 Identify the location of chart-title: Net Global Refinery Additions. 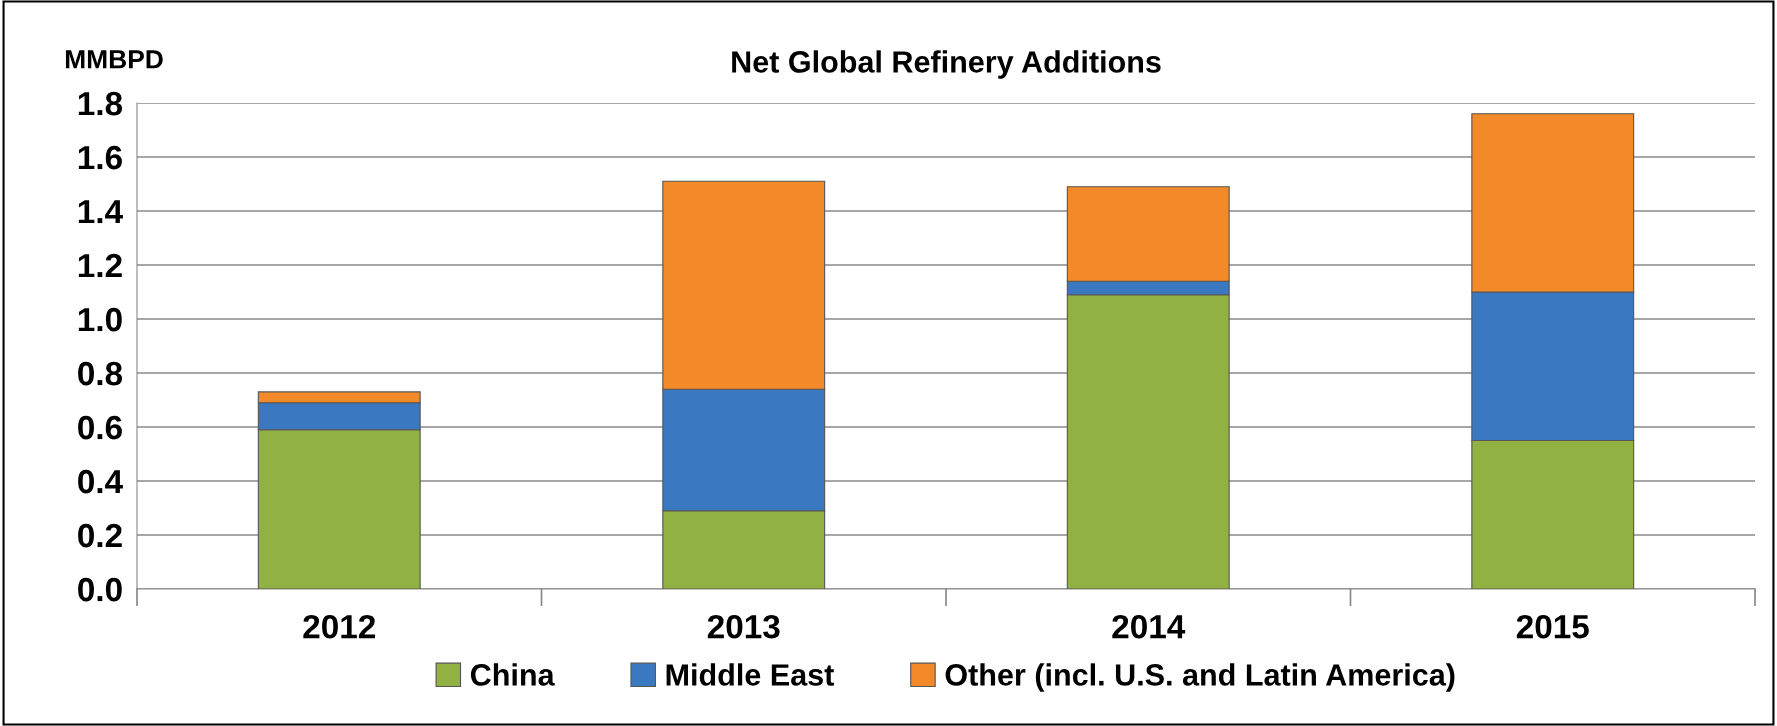
(946, 64).